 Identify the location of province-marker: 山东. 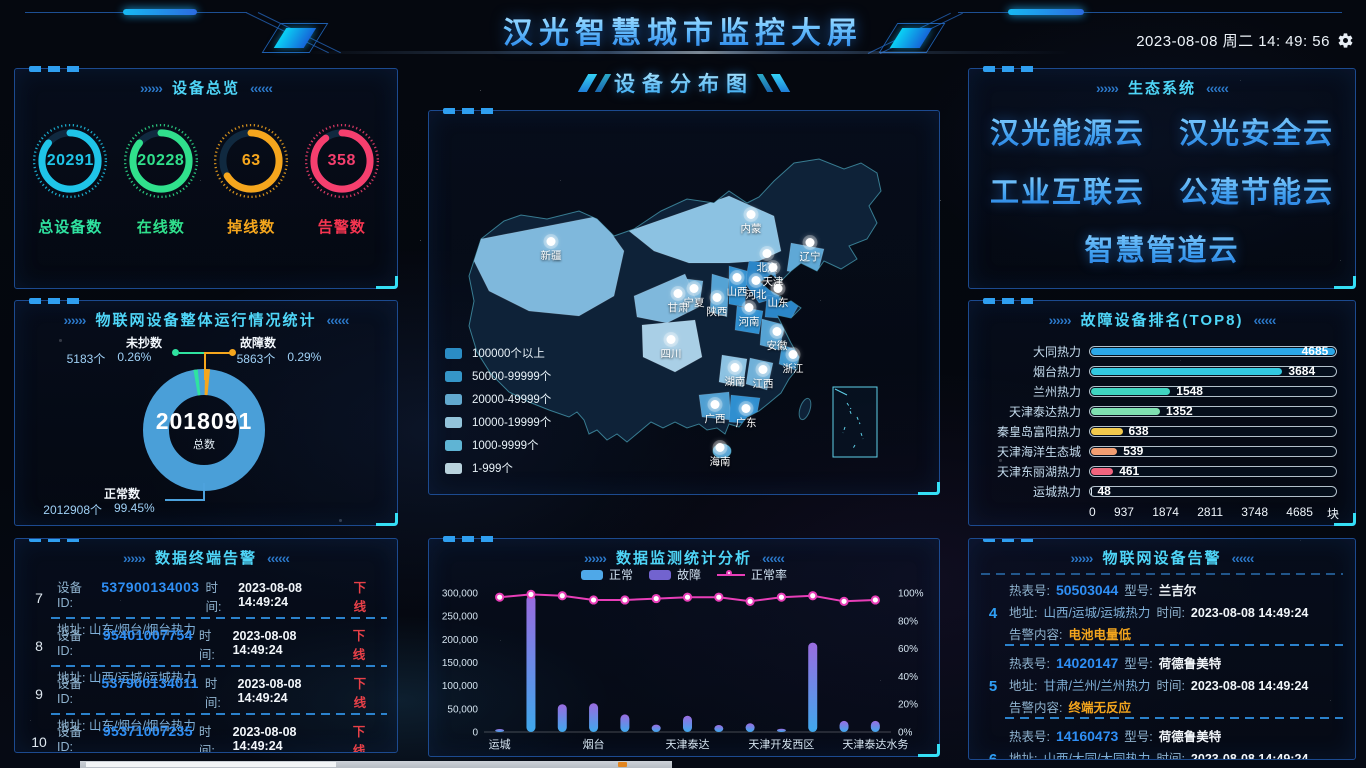
(778, 297).